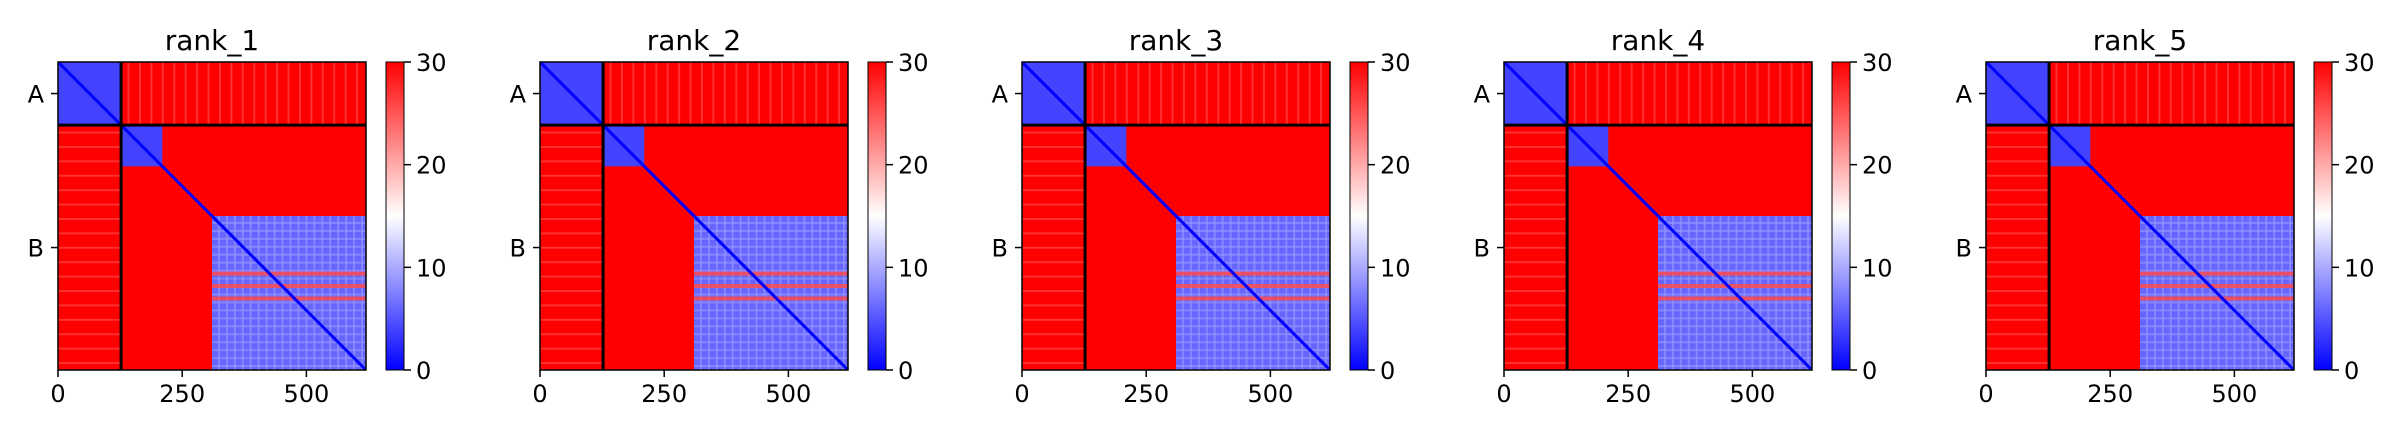 Image resolution: width=2401 pixels, height=438 pixels. Describe the element at coordinates (212, 216) in the screenshot. I see `heatmap-cells` at that location.